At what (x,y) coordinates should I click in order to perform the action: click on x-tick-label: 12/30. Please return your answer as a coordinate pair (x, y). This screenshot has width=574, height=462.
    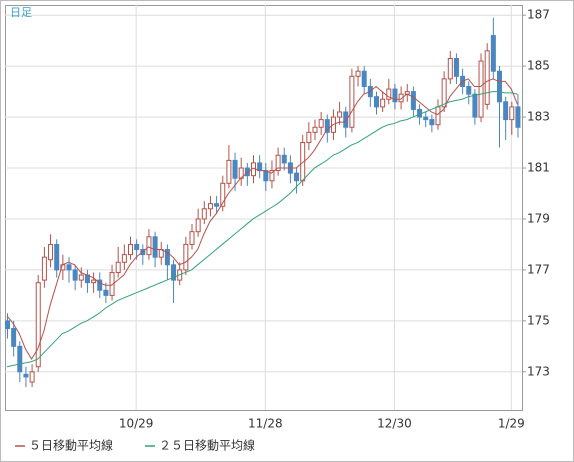
    Looking at the image, I should click on (394, 424).